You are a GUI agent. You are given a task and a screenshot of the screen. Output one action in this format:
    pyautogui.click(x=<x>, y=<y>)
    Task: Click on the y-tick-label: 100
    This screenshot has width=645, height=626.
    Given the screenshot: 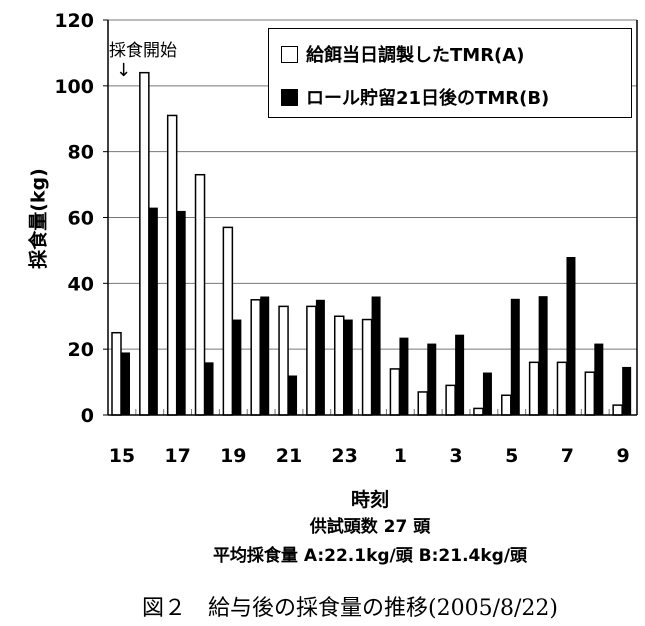 What is the action you would take?
    pyautogui.click(x=74, y=87)
    